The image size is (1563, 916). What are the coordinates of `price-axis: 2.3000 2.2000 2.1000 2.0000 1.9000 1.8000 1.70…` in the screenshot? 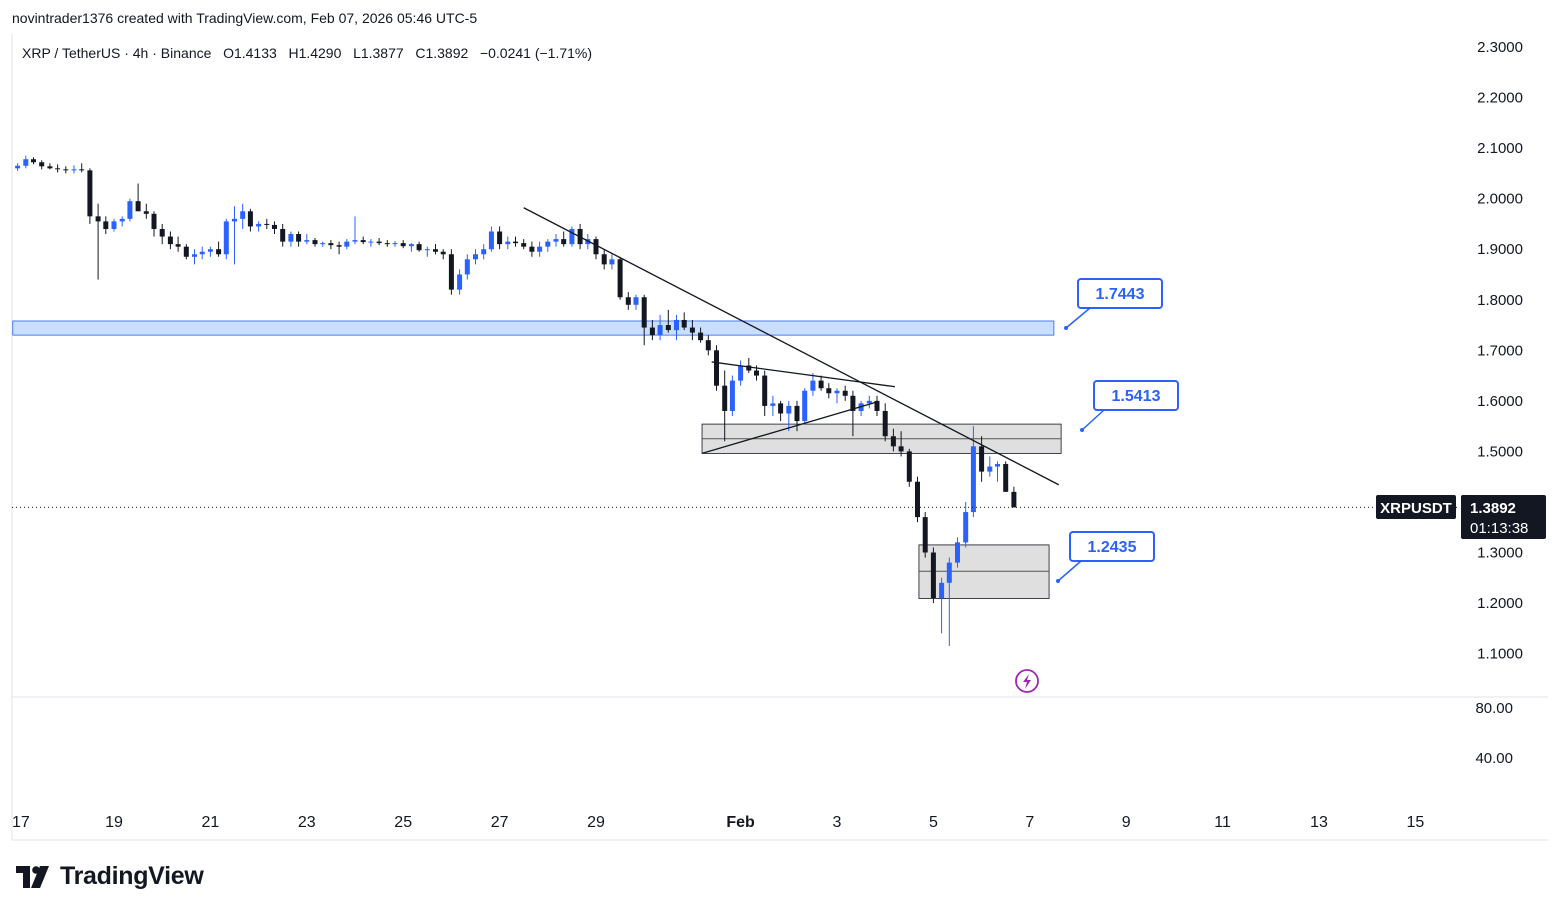 It's located at (1500, 351).